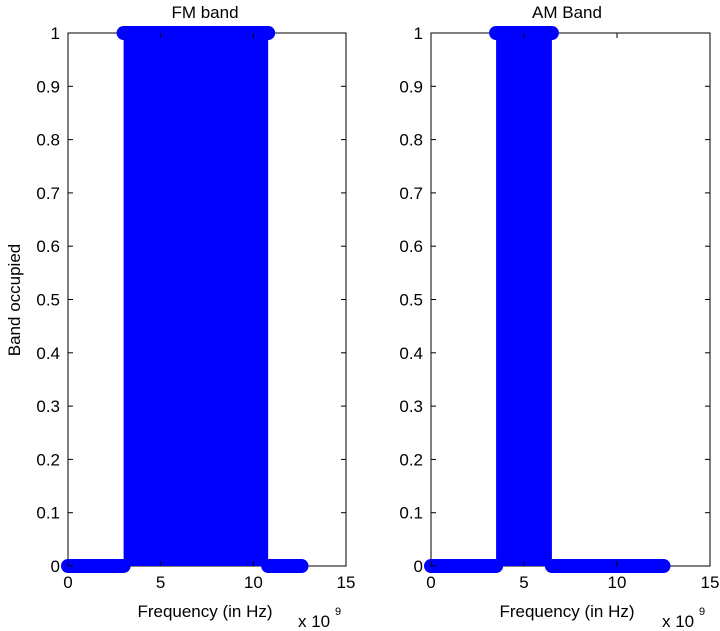  I want to click on fm-xtick-label-1: 5, so click(160, 582).